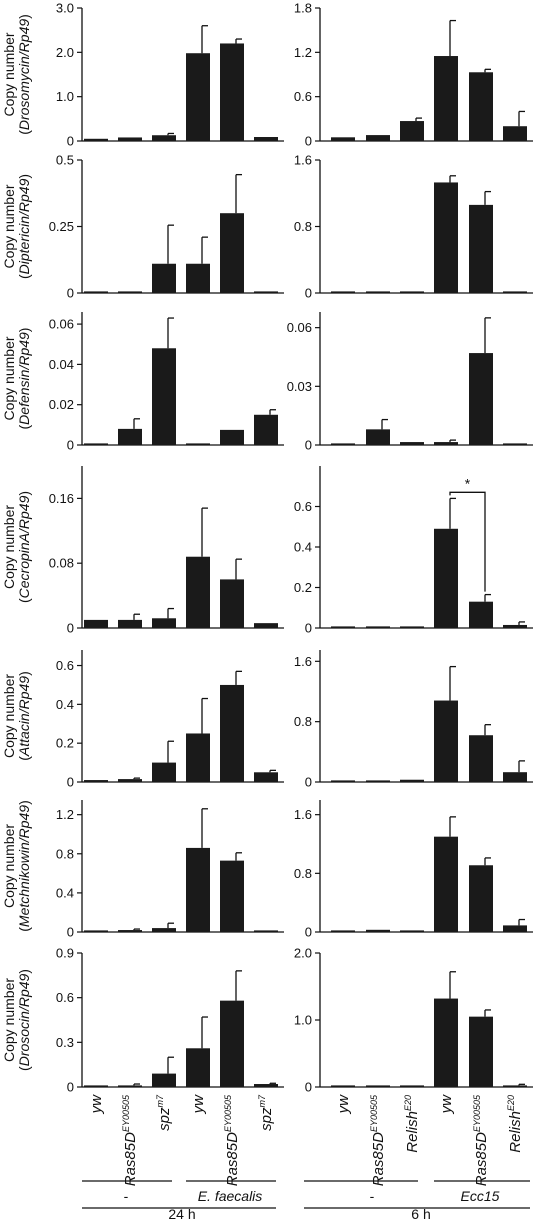 Image resolution: width=536 pixels, height=1222 pixels. I want to click on y-tick-label: 0.2, so click(65, 743).